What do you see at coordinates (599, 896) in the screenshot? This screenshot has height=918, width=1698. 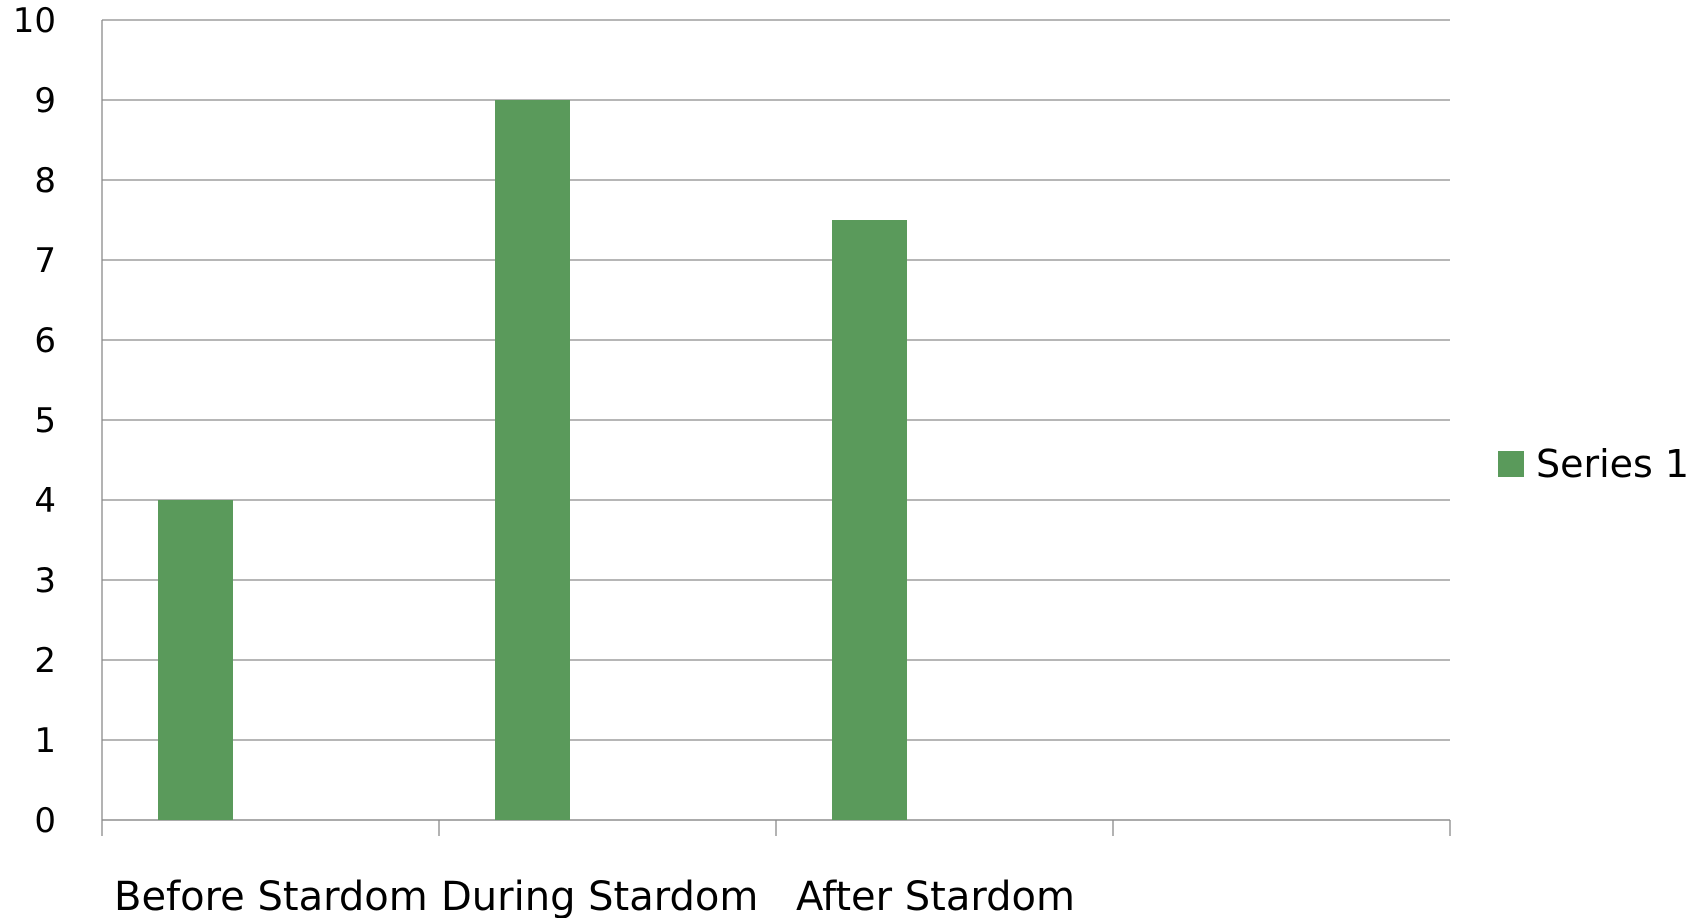 I see `x-category-label: During Stardom` at bounding box center [599, 896].